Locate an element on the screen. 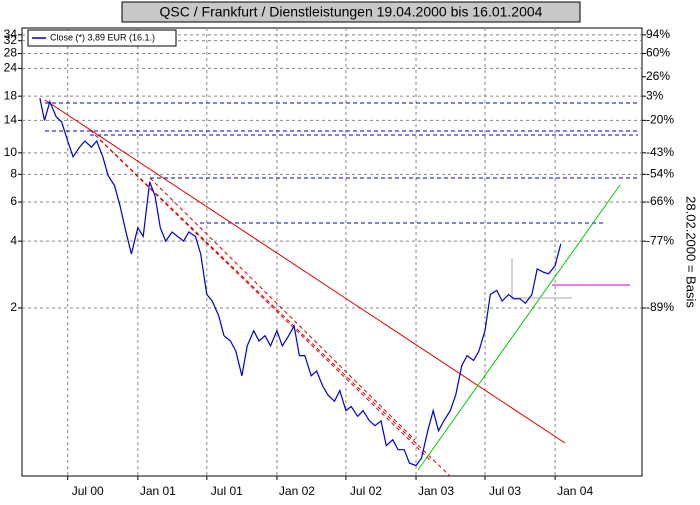 This screenshot has width=700, height=505. y-tick-label: 4 is located at coordinates (13, 240).